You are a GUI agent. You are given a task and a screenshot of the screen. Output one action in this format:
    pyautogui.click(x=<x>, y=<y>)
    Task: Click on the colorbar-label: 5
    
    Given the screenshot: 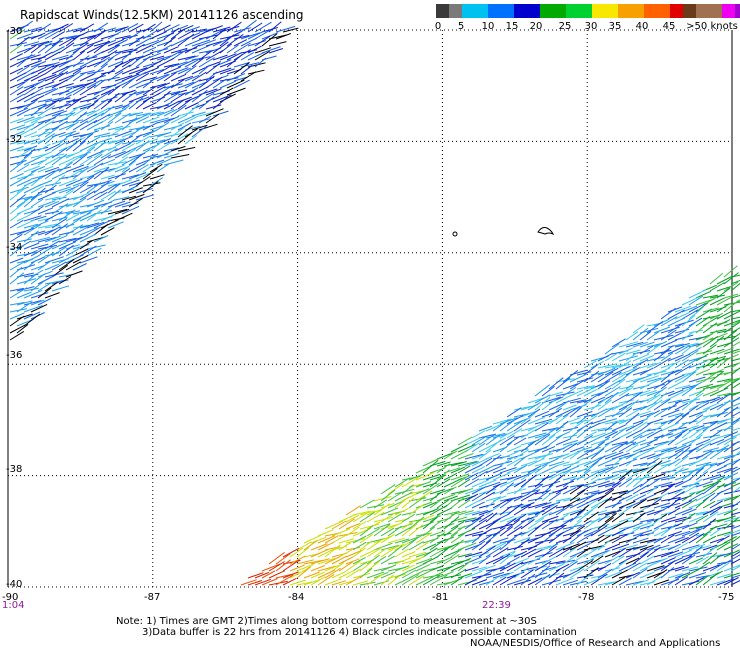 What is the action you would take?
    pyautogui.click(x=461, y=26)
    